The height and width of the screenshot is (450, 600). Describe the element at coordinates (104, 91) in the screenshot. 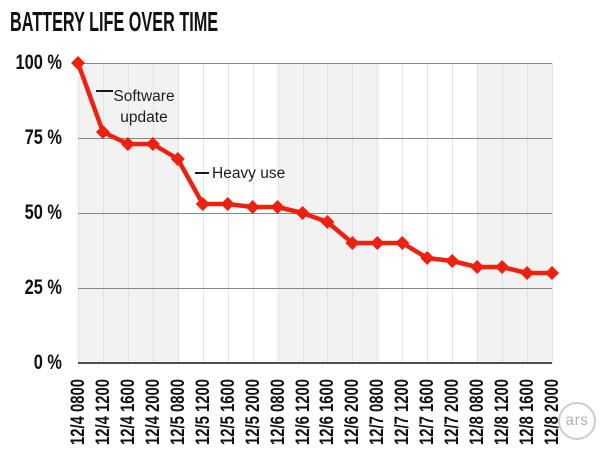

I see `software-update-pointer-line` at that location.